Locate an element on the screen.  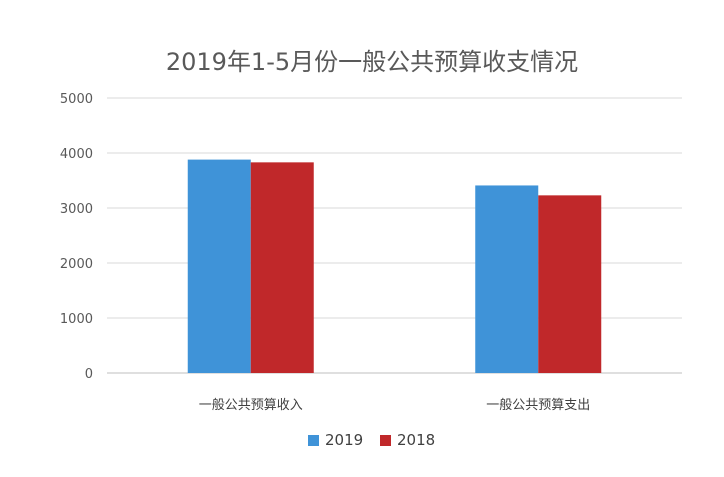
y-tick-label: 2000 is located at coordinates (76, 264).